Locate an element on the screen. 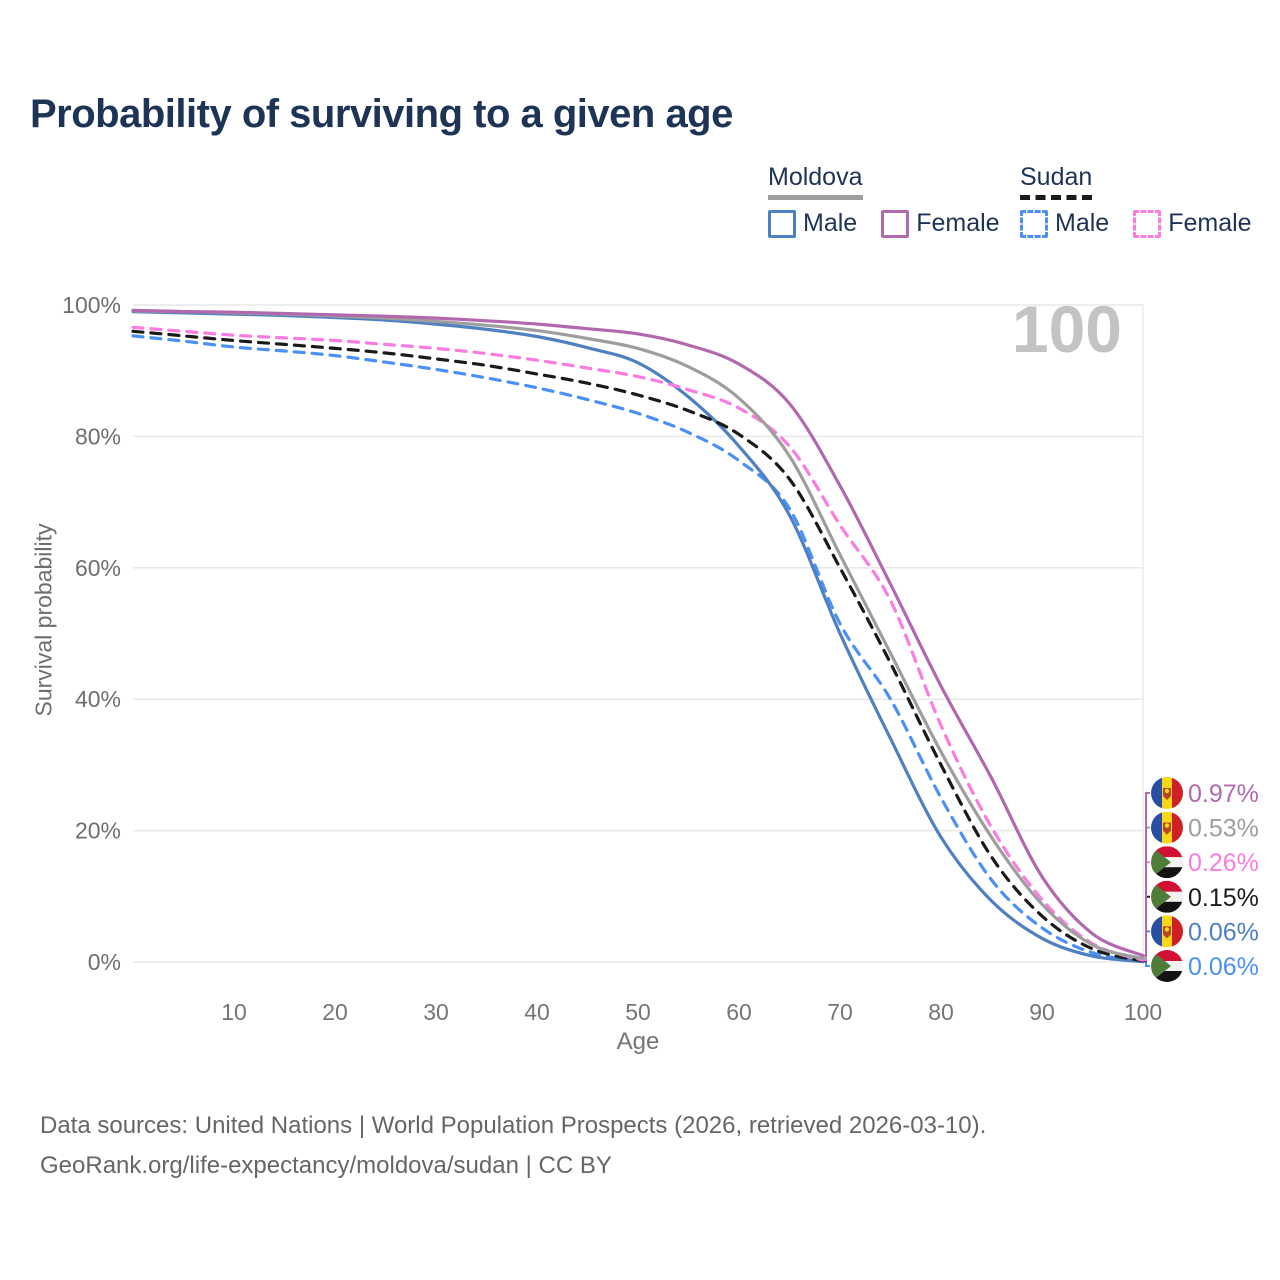 The width and height of the screenshot is (1280, 1280). sudan-male-swatch-icon is located at coordinates (1034, 223).